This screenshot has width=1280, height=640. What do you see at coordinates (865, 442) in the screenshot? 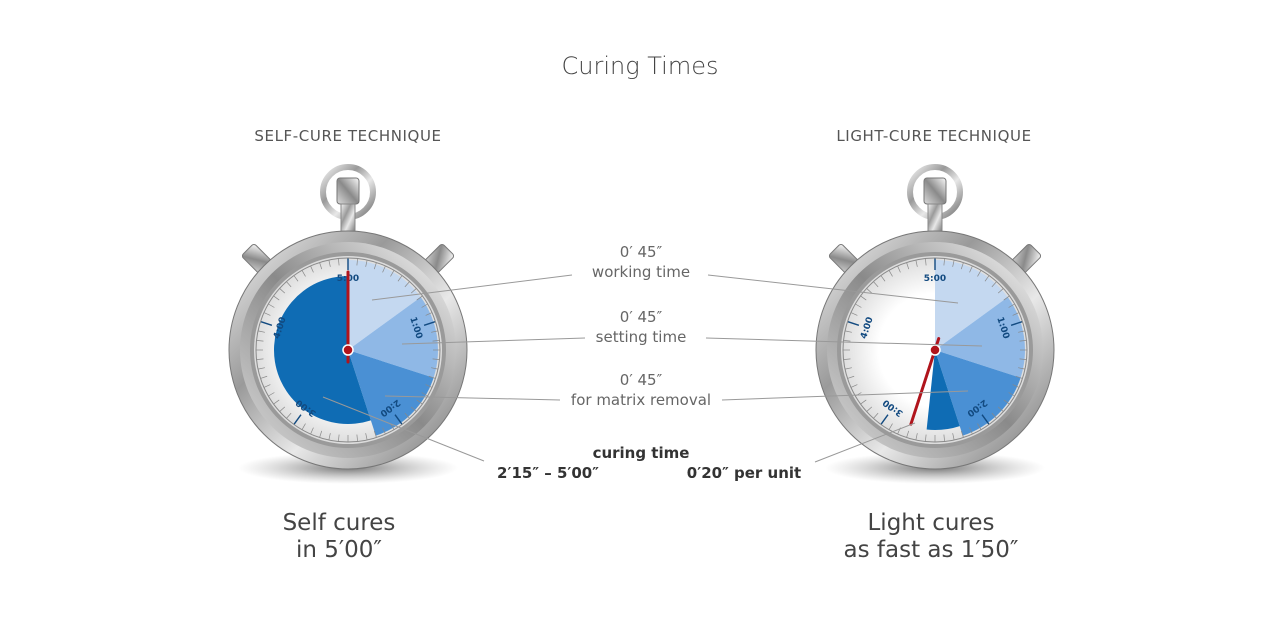
I see `leader-curing-right` at bounding box center [865, 442].